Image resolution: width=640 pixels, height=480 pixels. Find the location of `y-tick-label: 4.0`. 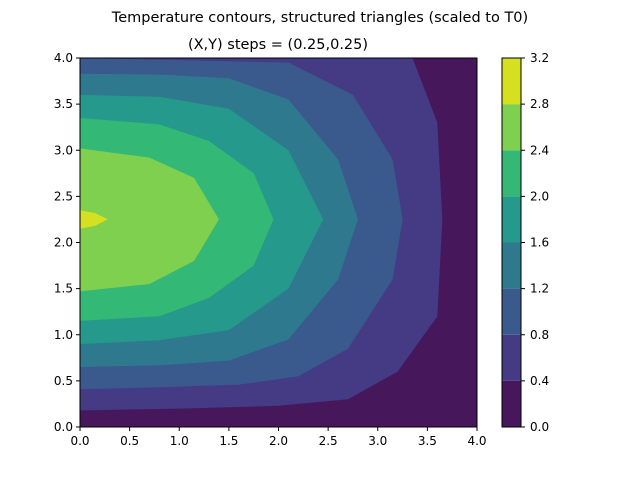

y-tick-label: 4.0 is located at coordinates (63, 58).